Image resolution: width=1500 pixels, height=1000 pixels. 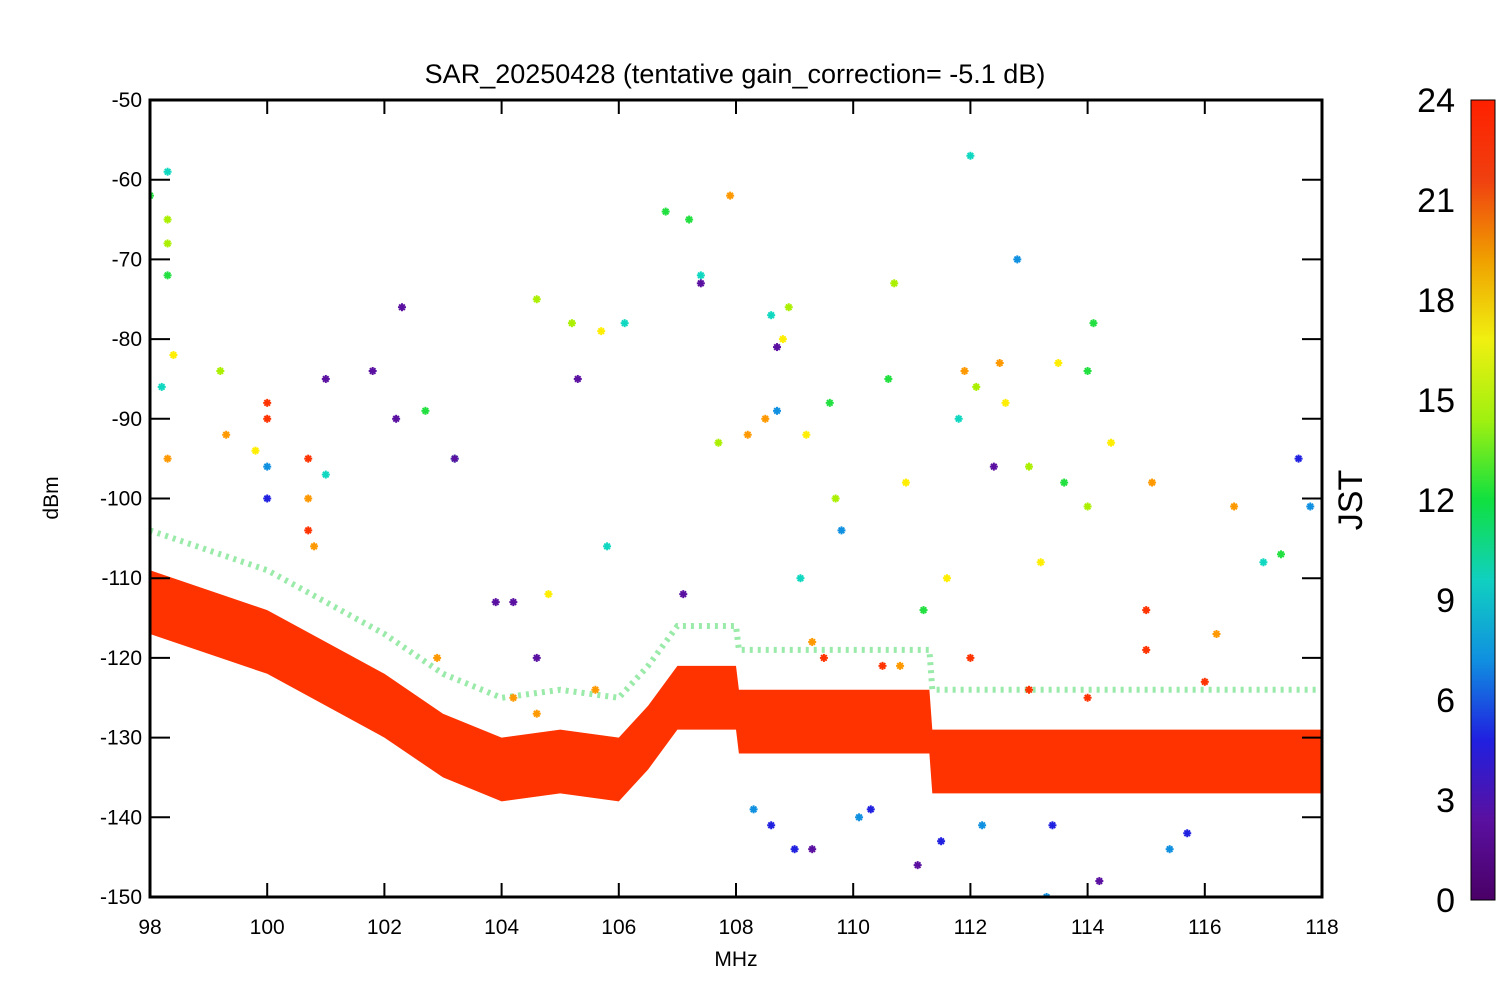 I want to click on x-tick-label: 106, so click(x=618, y=927).